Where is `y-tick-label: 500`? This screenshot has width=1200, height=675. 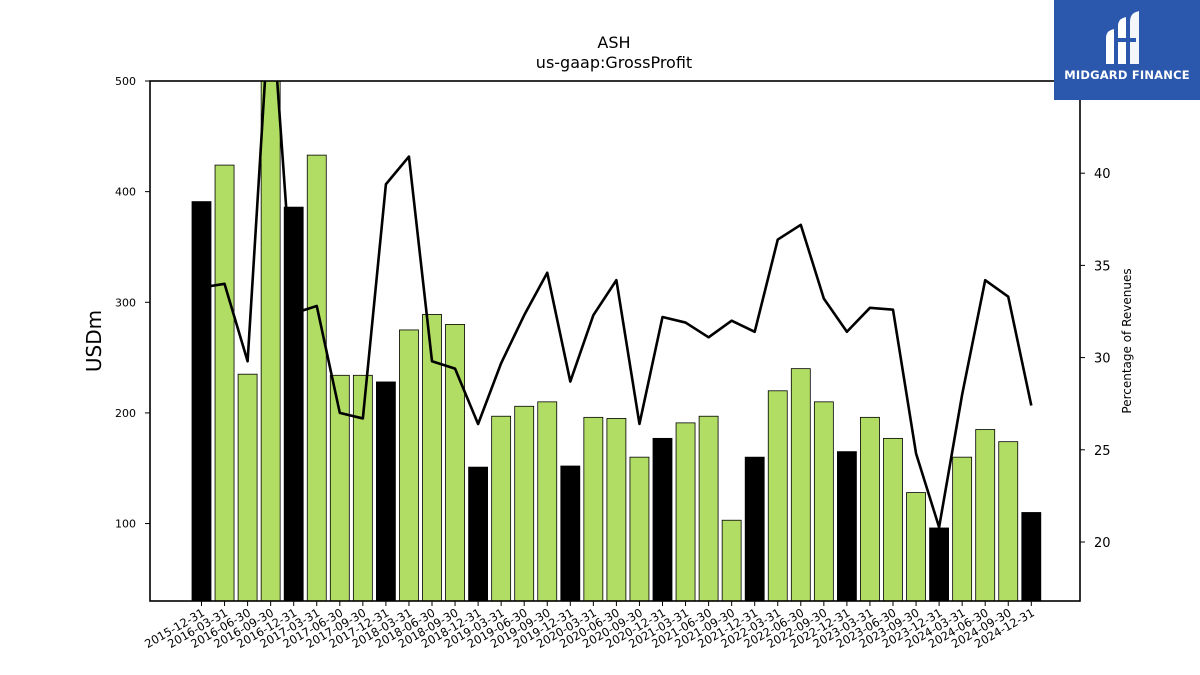 y-tick-label: 500 is located at coordinates (125, 81).